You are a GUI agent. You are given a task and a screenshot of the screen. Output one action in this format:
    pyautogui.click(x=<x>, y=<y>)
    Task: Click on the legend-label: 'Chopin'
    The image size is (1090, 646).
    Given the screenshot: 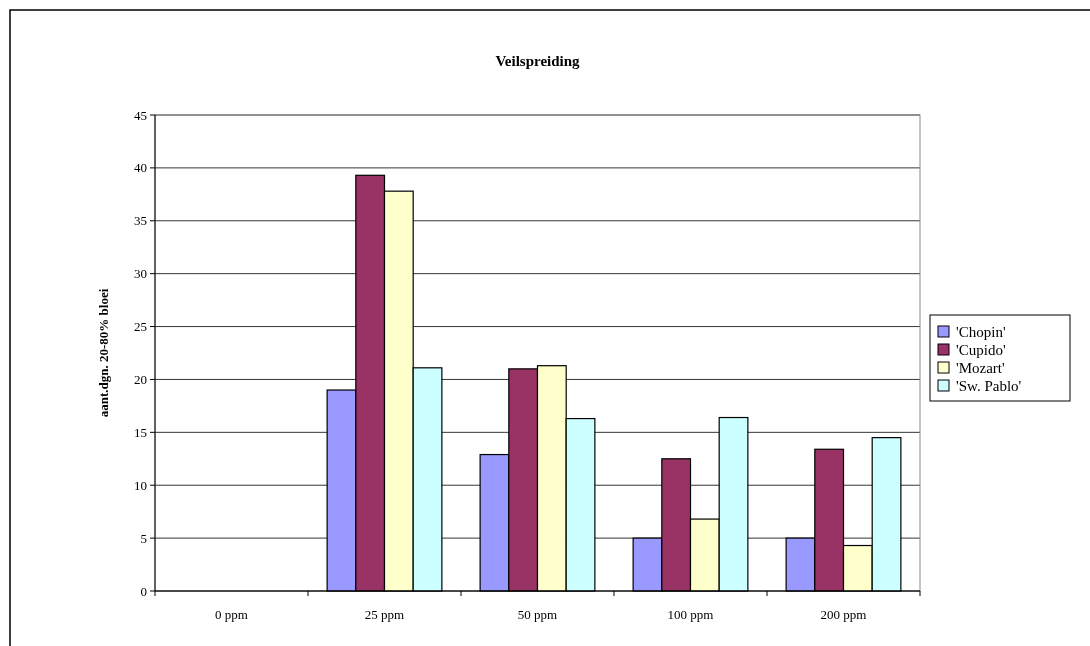 What is the action you would take?
    pyautogui.click(x=981, y=332)
    